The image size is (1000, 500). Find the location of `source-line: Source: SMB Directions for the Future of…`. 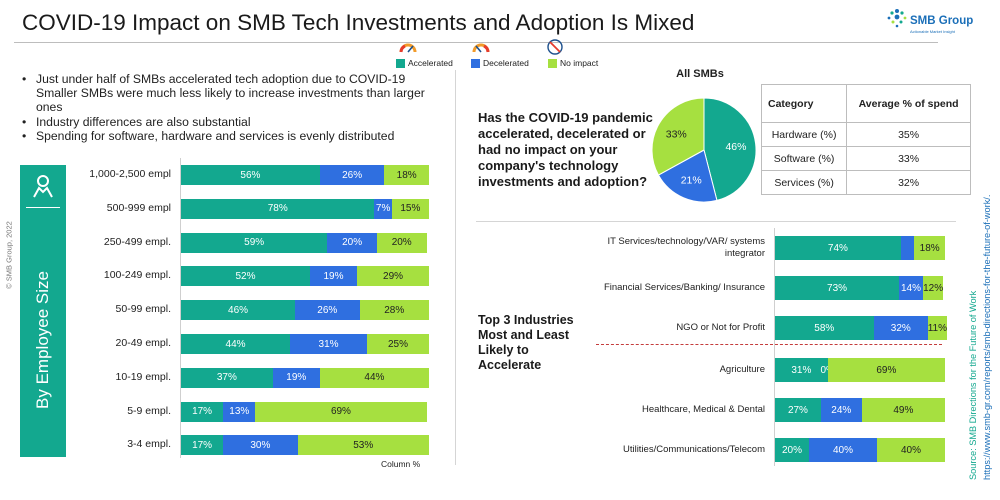

source-line: Source: SMB Directions for the Future of… is located at coordinates (973, 385).